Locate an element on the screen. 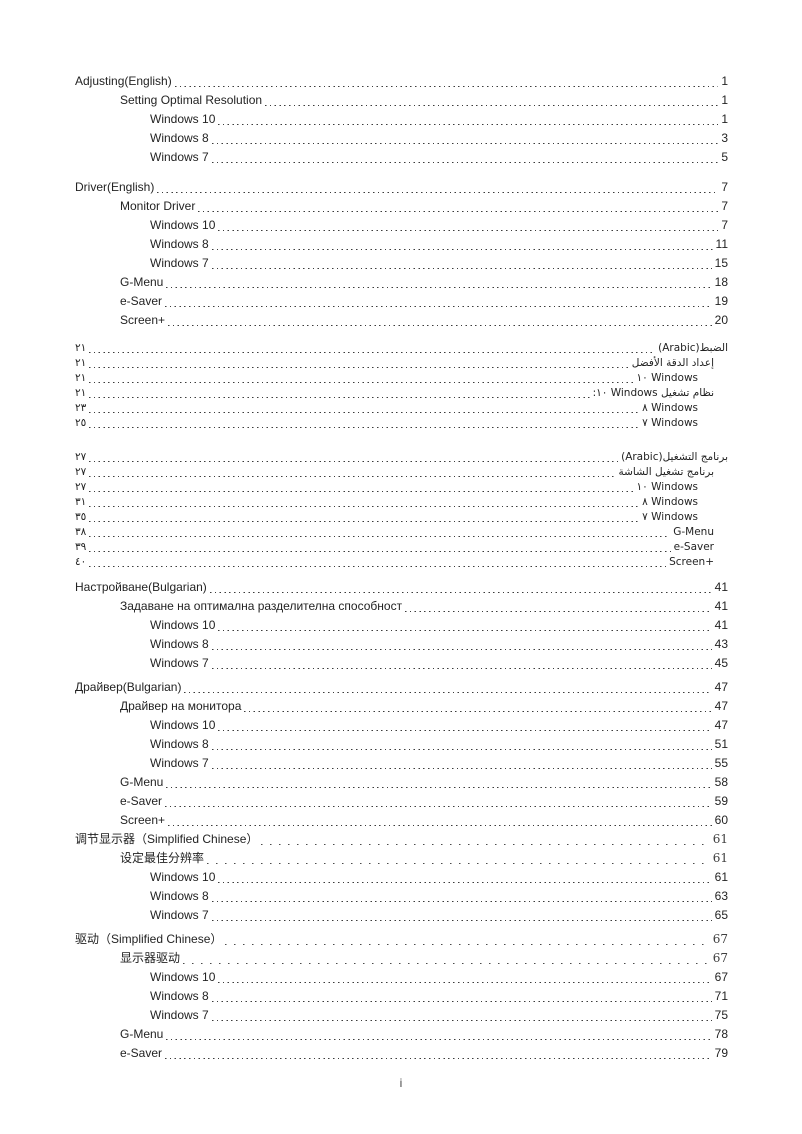 The image size is (802, 1134). toc-entry-text: Driver(English) is located at coordinates (115, 187).